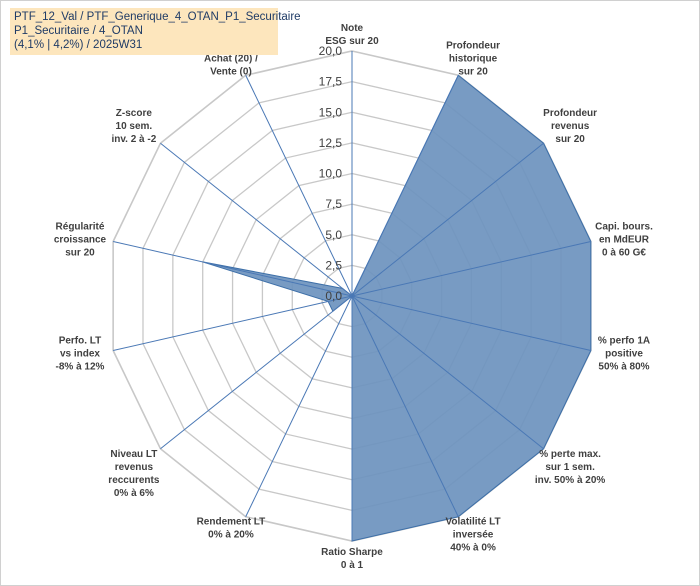  I want to click on axis-label-6-line-0: Volatilité LT, so click(472, 522).